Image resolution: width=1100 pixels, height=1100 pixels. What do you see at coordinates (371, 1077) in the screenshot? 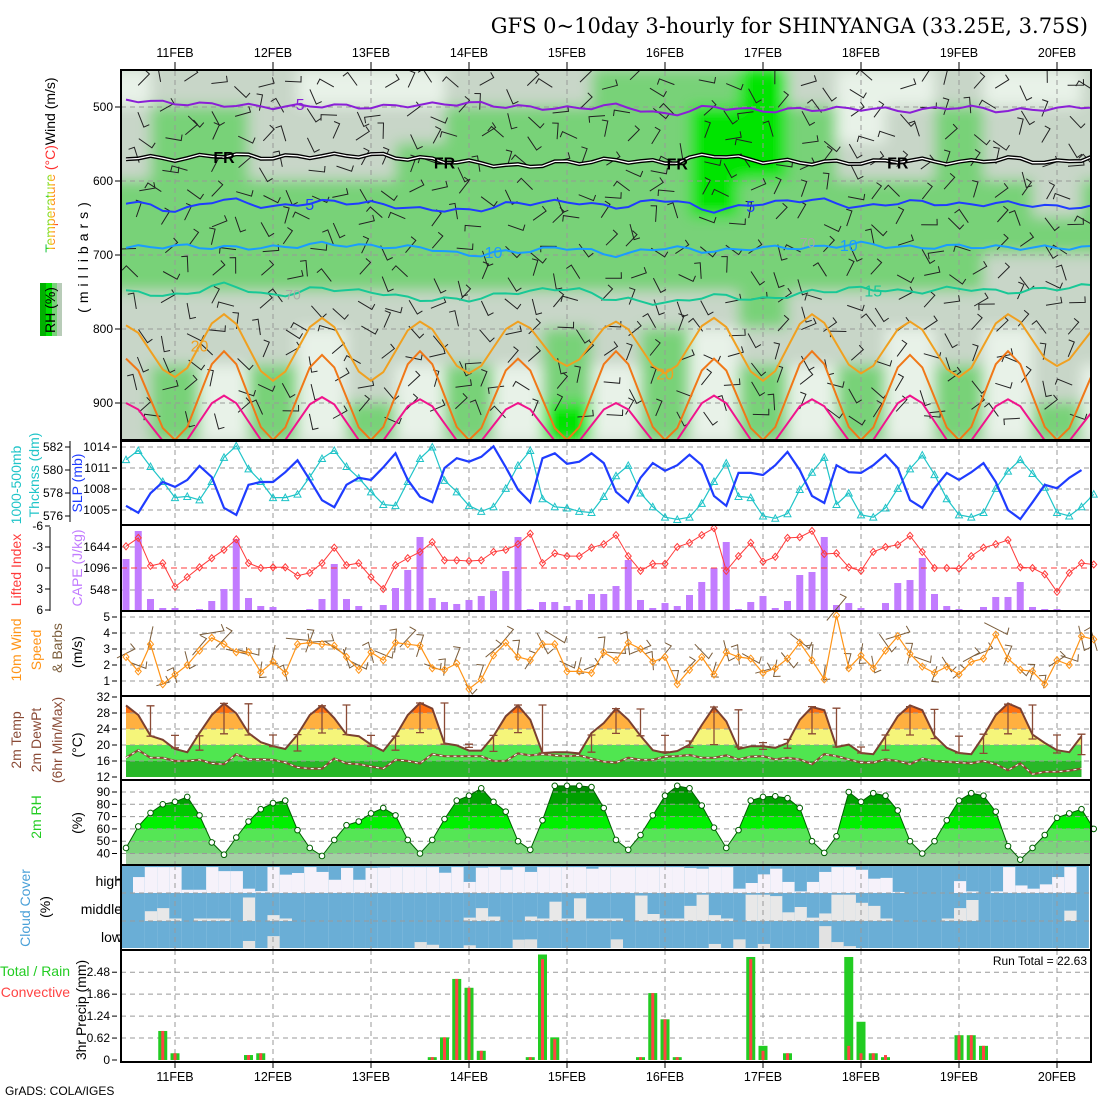
I see `day-label-bottom: 13FEB` at bounding box center [371, 1077].